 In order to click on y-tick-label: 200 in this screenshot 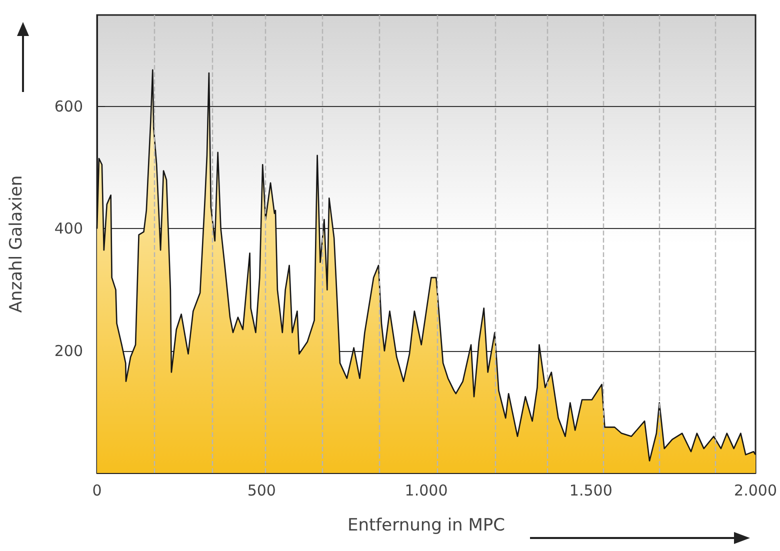, I will do `click(68, 351)`.